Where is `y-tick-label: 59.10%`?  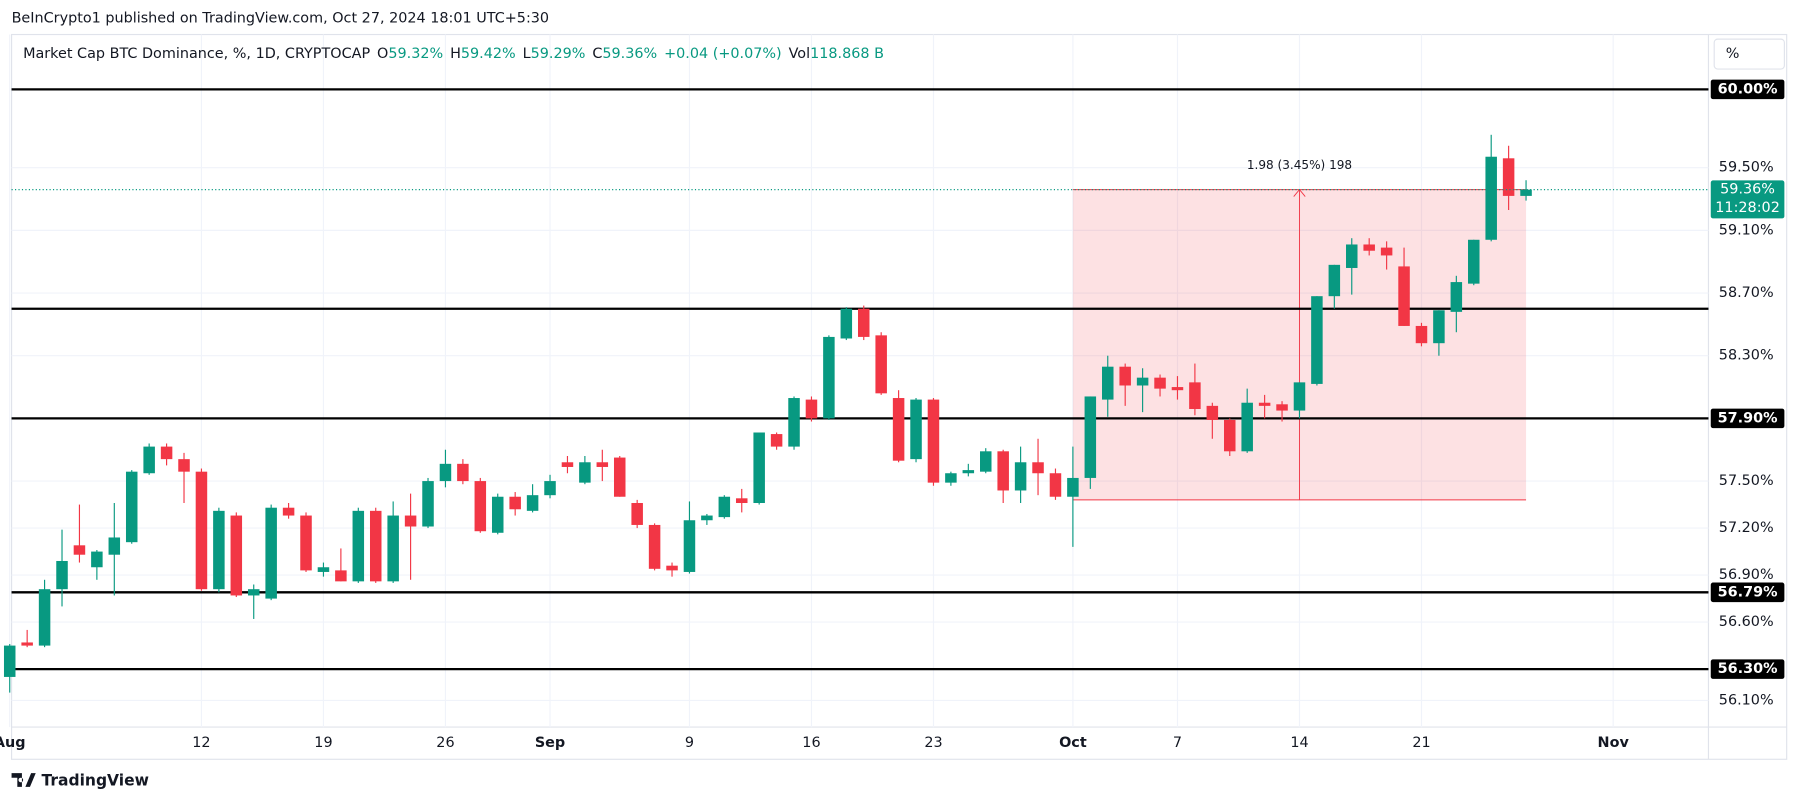 y-tick-label: 59.10% is located at coordinates (1746, 230).